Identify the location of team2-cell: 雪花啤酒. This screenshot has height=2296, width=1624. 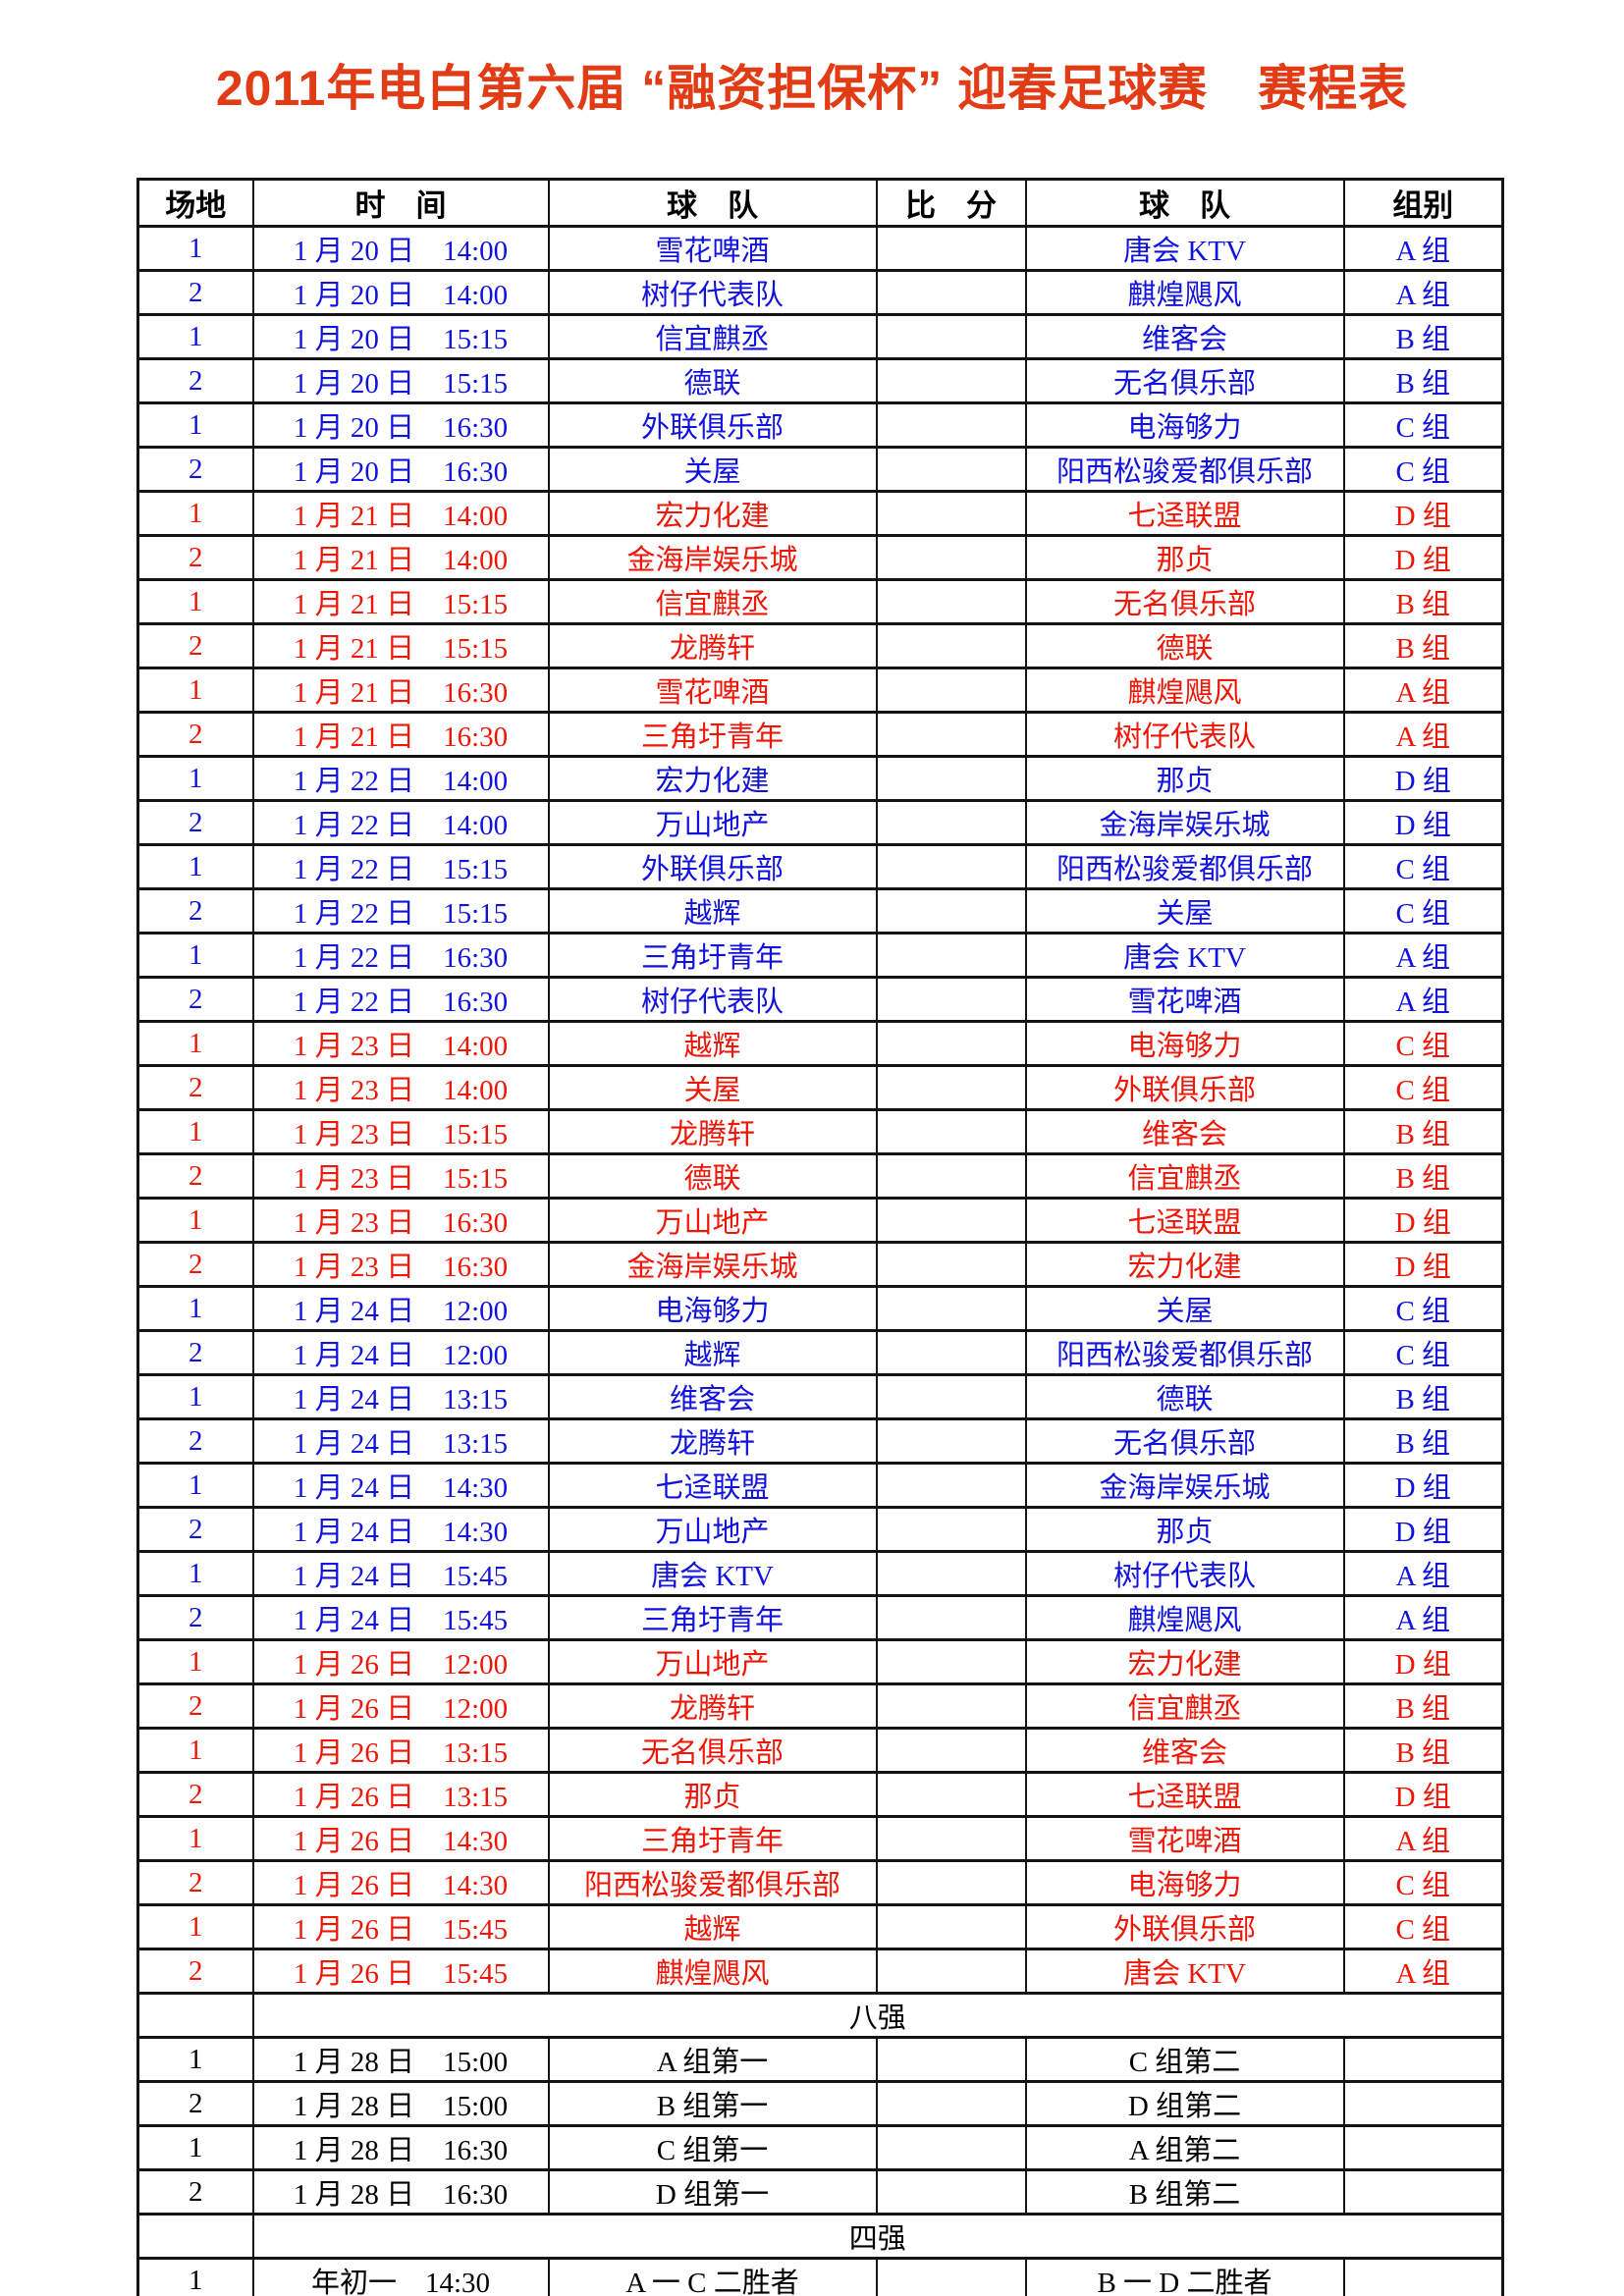
(1184, 1000).